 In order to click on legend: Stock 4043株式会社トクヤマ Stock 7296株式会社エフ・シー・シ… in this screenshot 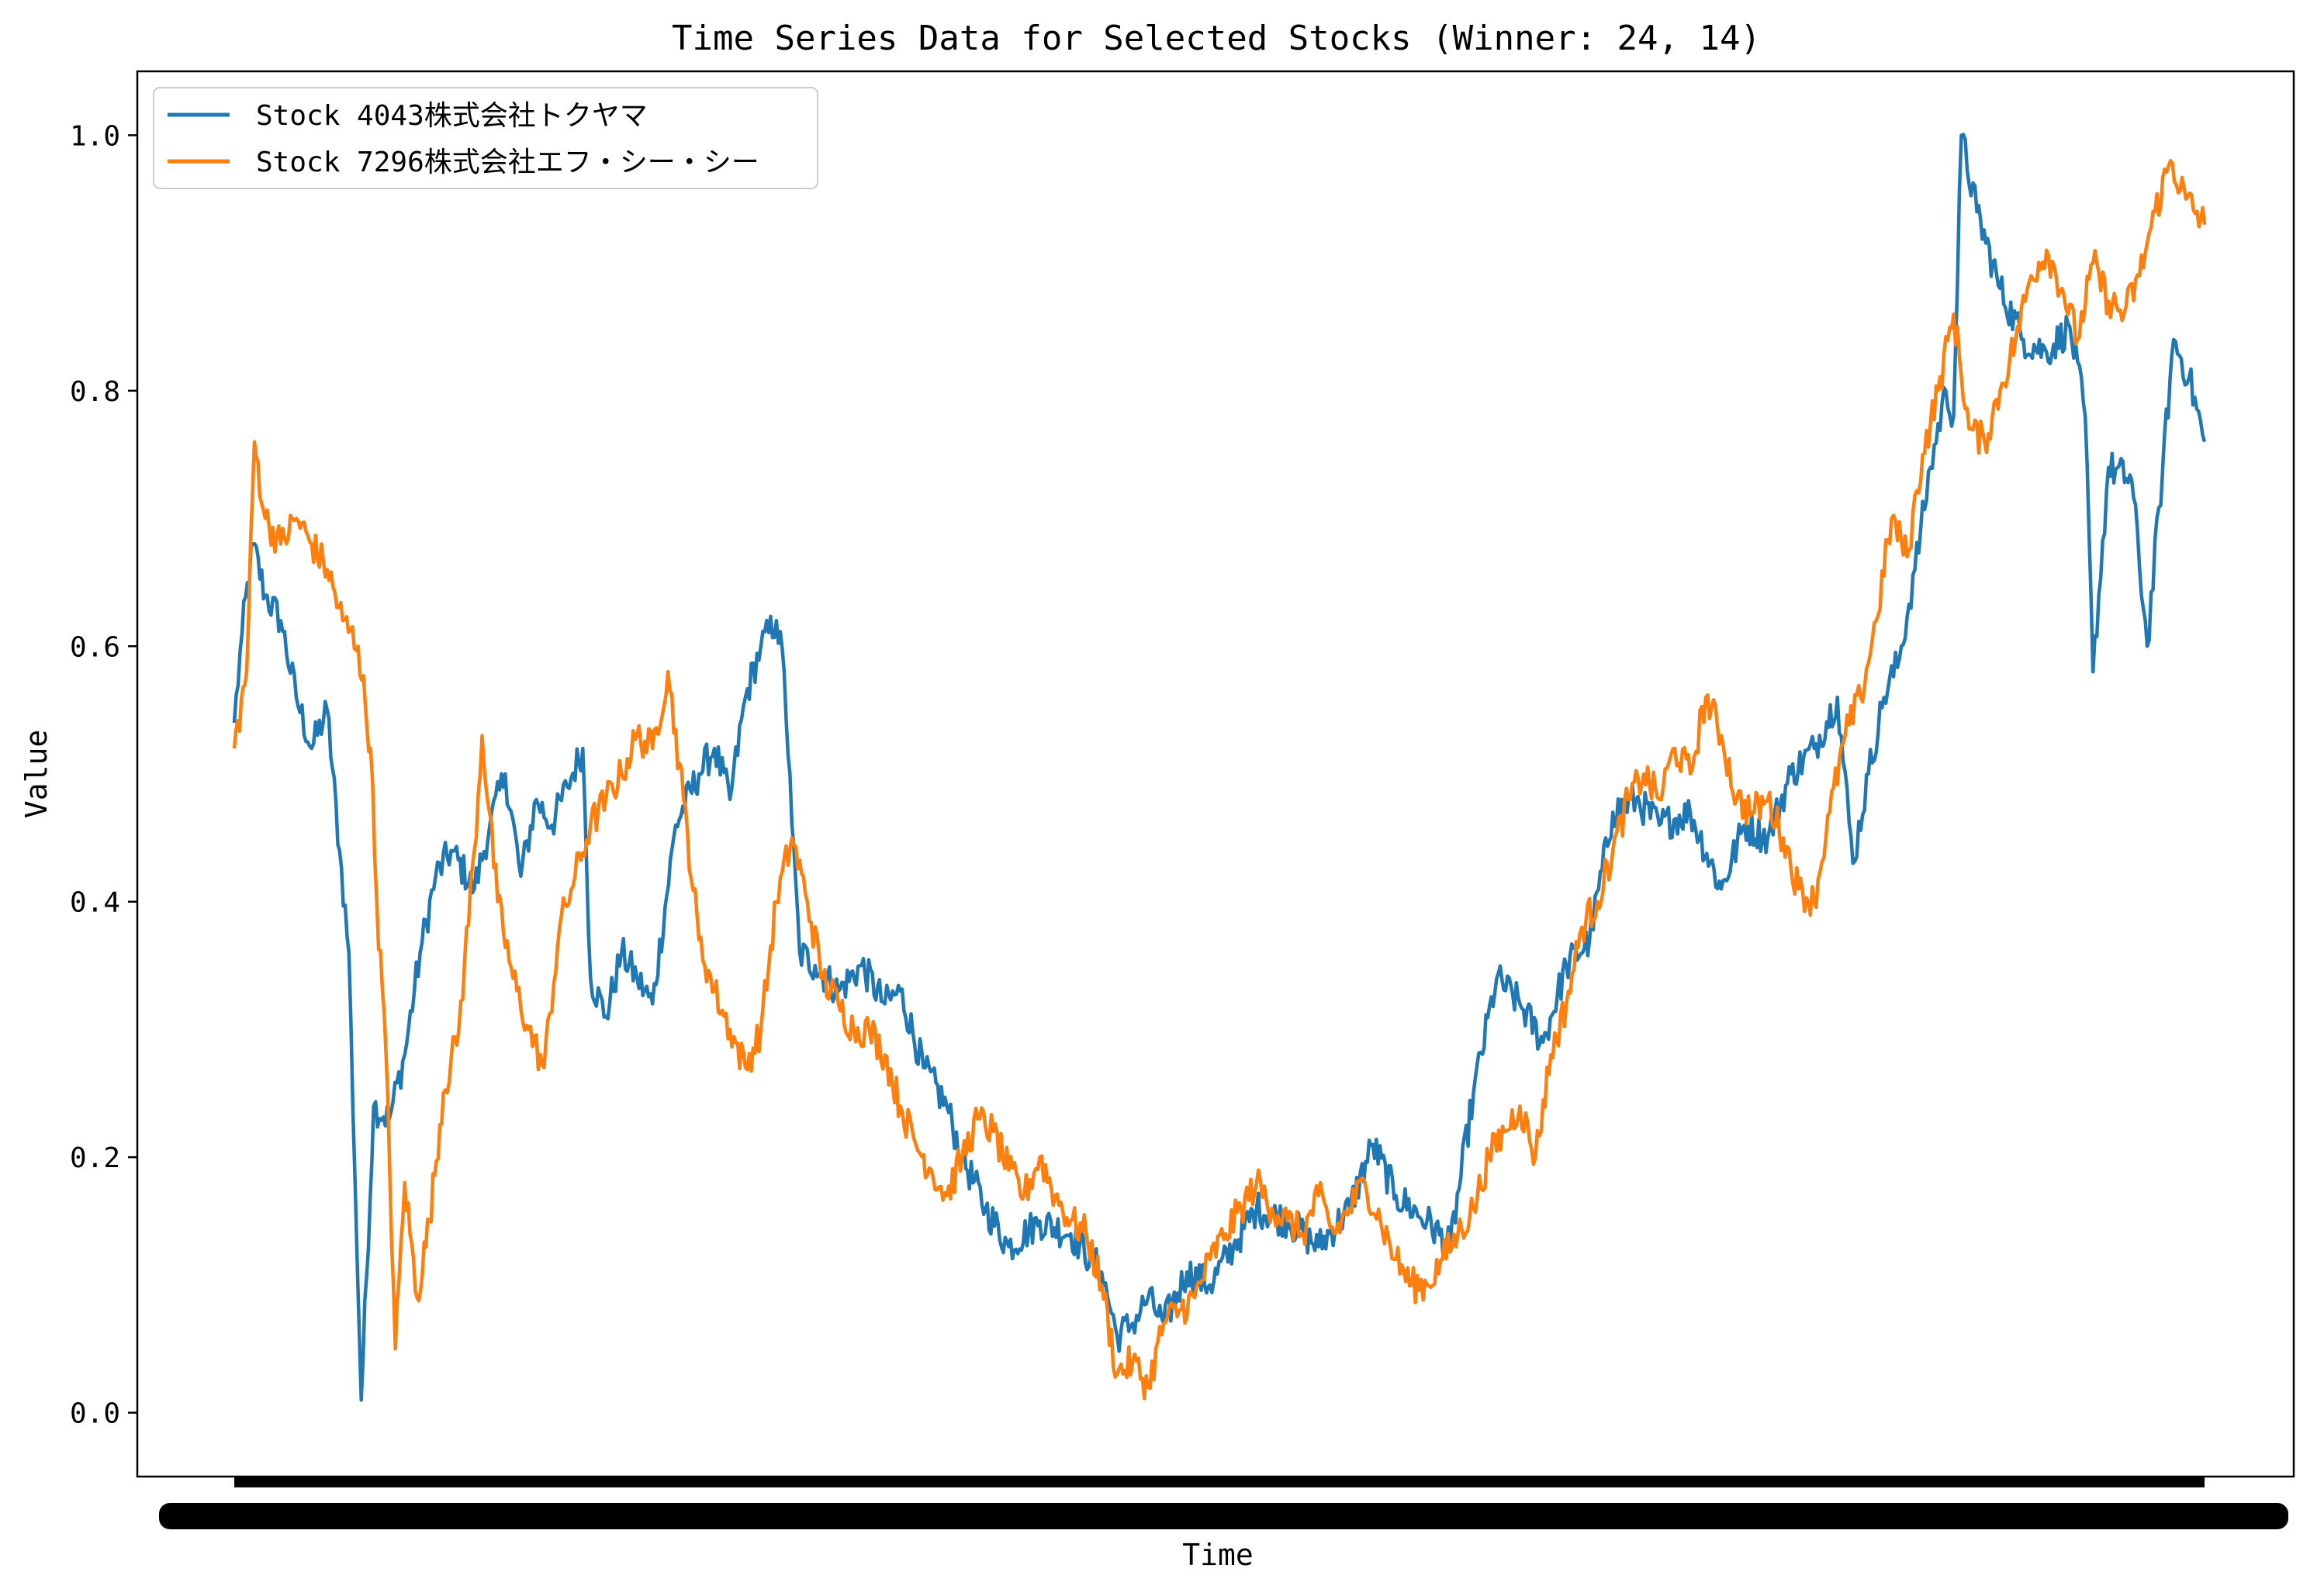, I will do `click(486, 138)`.